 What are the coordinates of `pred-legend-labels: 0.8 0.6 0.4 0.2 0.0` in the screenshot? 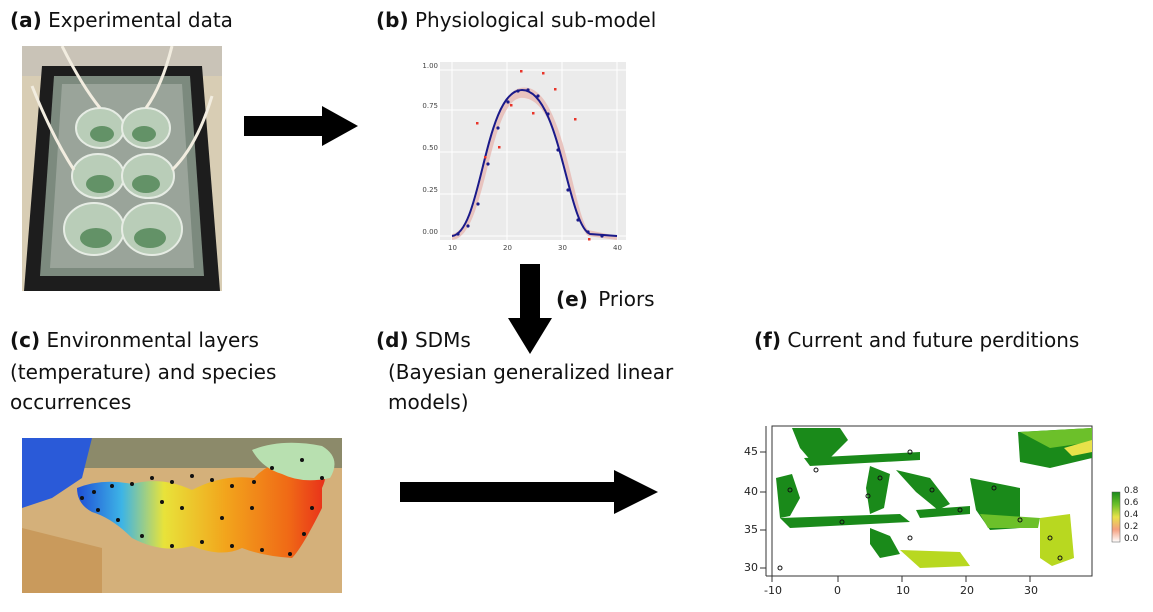 It's located at (1132, 518).